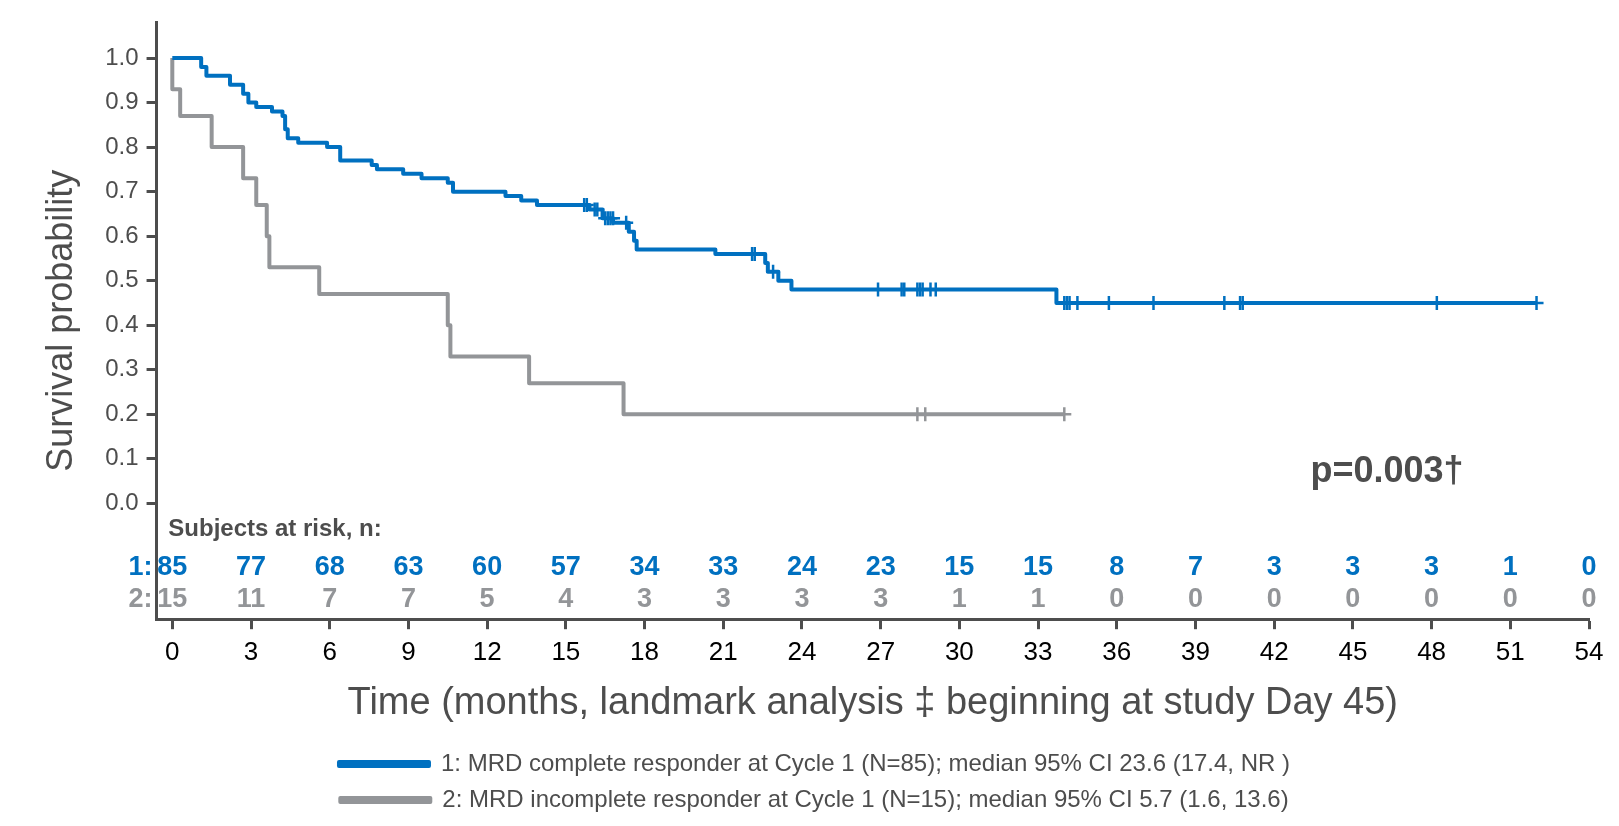 The width and height of the screenshot is (1619, 826). Describe the element at coordinates (1038, 650) in the screenshot. I see `x-tick-label: 33` at that location.